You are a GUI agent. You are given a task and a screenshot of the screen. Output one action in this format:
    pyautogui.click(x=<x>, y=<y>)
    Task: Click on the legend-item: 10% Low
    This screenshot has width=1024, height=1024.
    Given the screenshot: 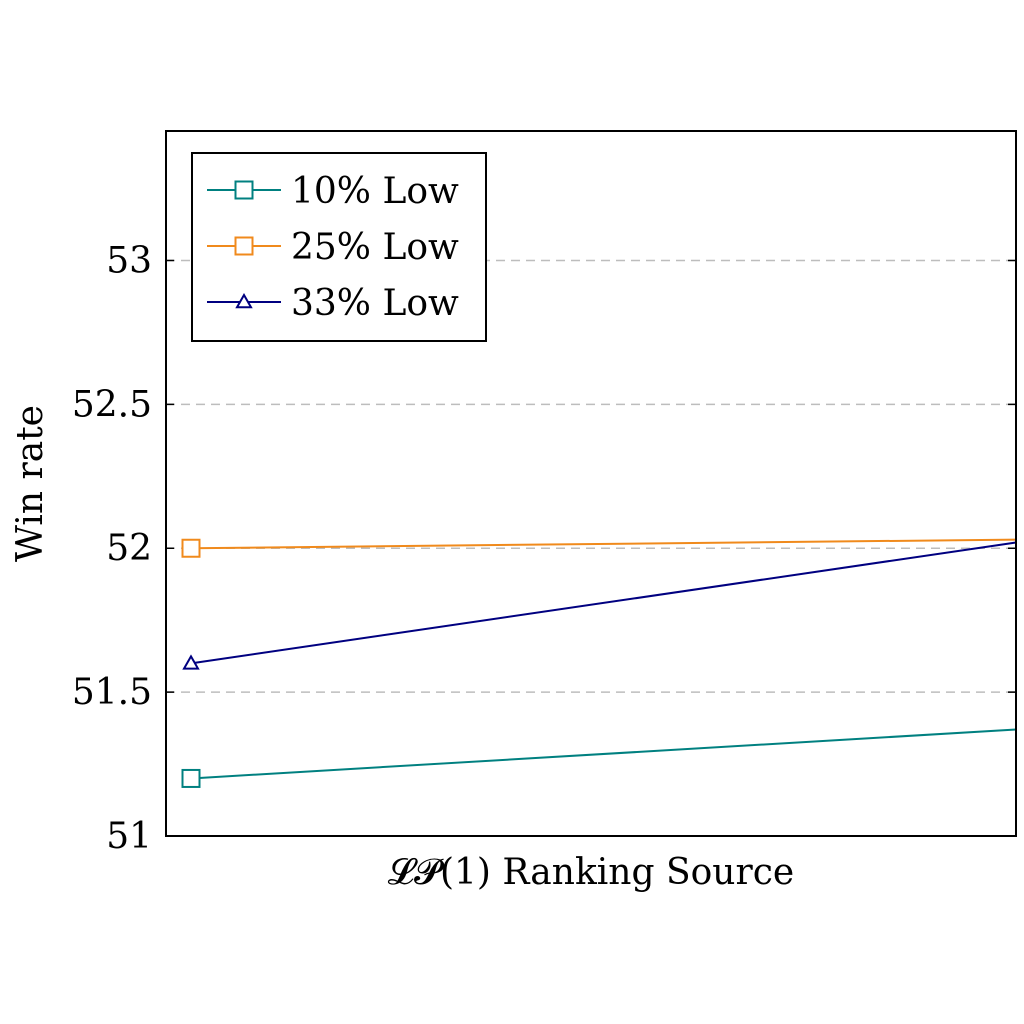 What is the action you would take?
    pyautogui.click(x=333, y=191)
    